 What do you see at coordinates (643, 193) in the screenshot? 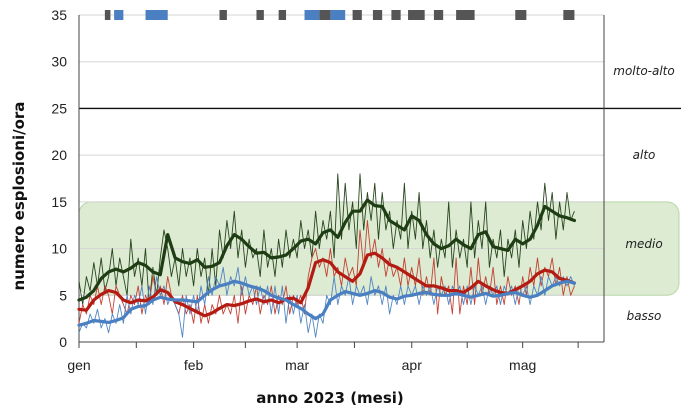
I see `level-labels: molto-alto alto medio basso` at bounding box center [643, 193].